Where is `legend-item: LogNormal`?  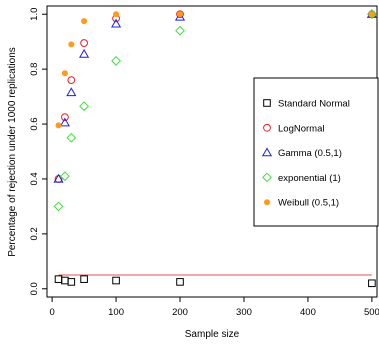 legend-item: LogNormal is located at coordinates (293, 128).